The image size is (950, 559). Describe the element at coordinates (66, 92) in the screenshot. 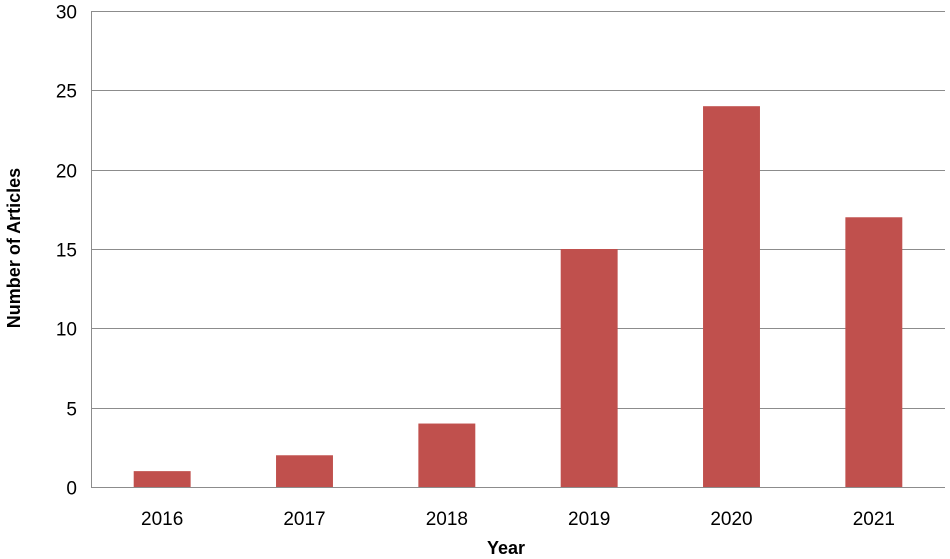

I see `y-tick-label: 25` at that location.